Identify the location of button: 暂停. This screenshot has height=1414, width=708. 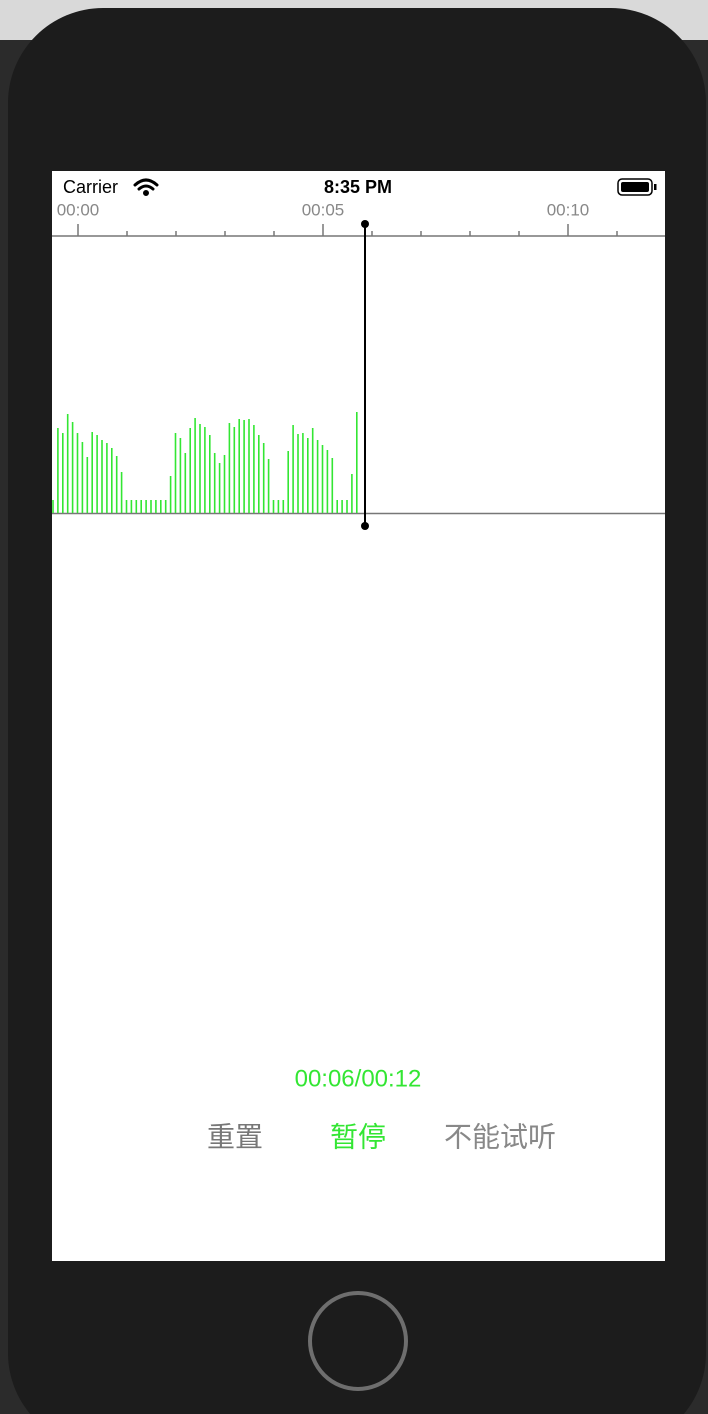
(358, 1136).